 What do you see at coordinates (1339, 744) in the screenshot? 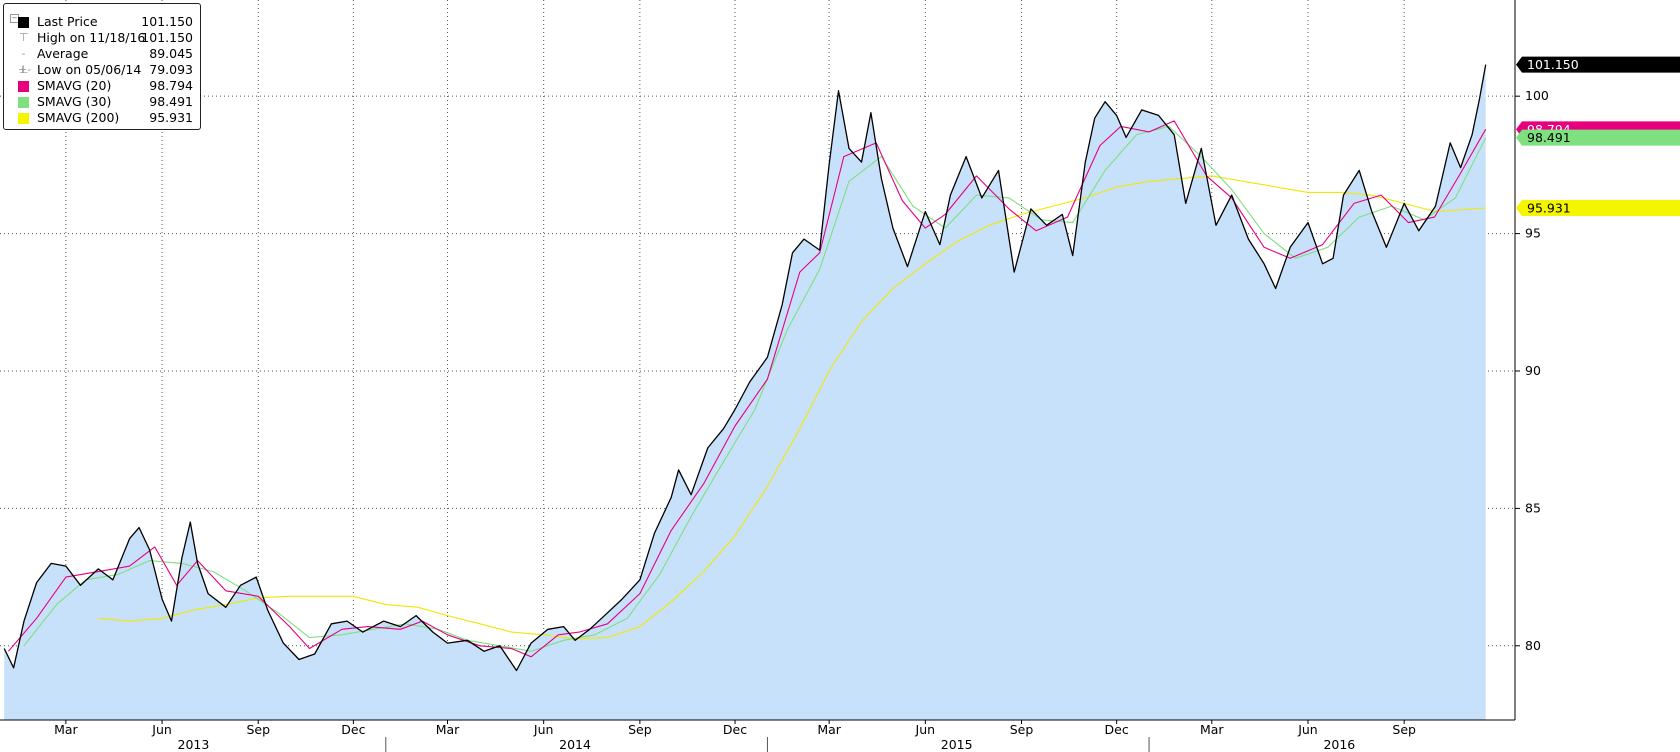
I see `year-label: 2016` at bounding box center [1339, 744].